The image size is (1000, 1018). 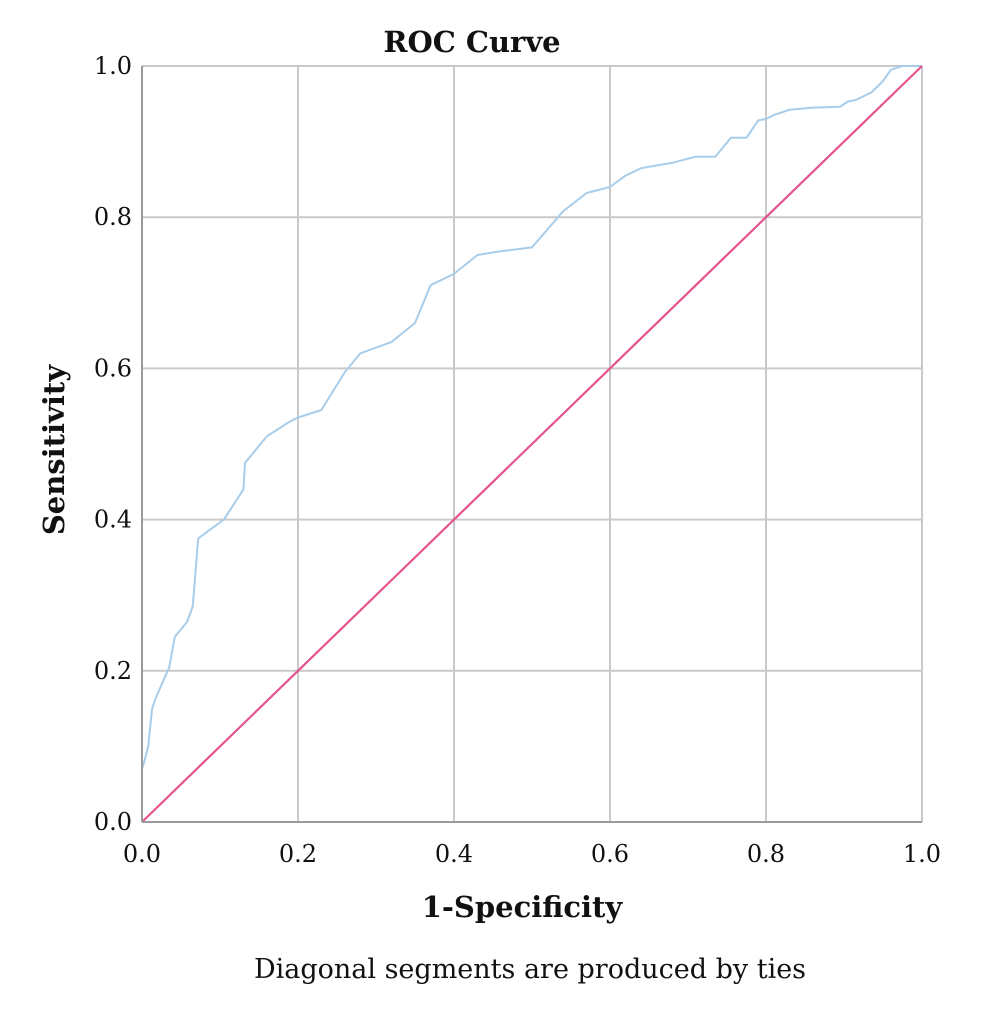 What do you see at coordinates (113, 66) in the screenshot?
I see `y-tick-label: 1.0` at bounding box center [113, 66].